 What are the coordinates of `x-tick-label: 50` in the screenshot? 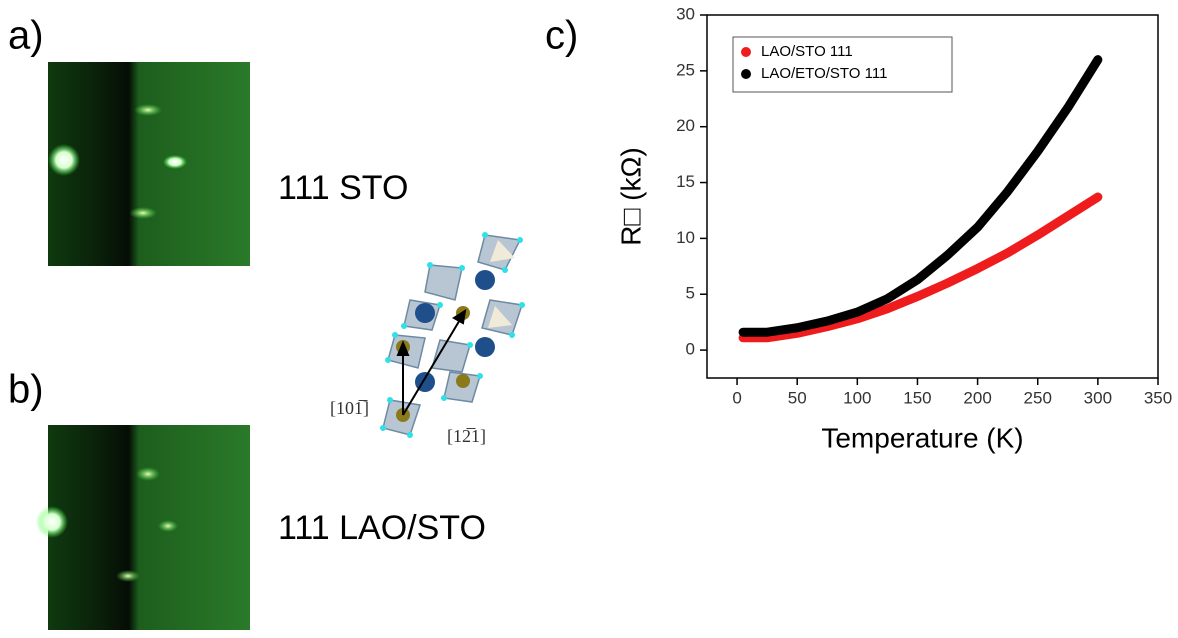 It's located at (797, 397).